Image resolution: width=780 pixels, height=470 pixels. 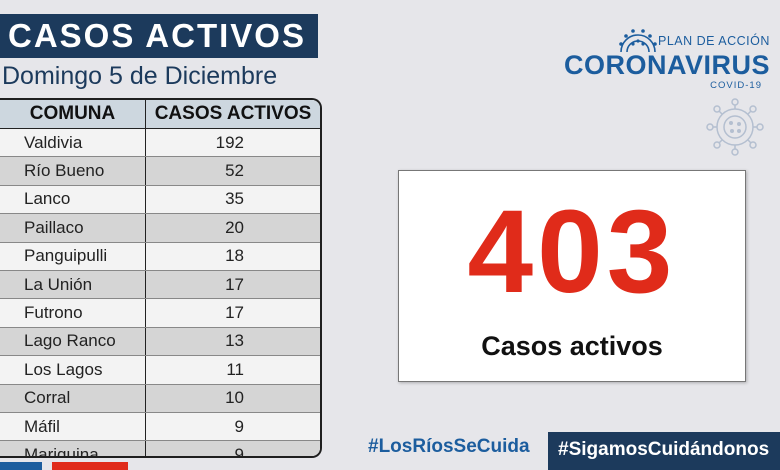 What do you see at coordinates (73, 427) in the screenshot?
I see `comuna-cell: Máfil` at bounding box center [73, 427].